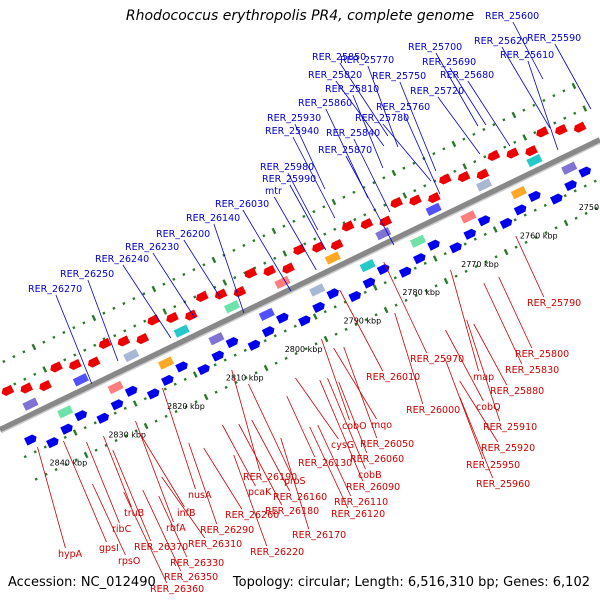 The width and height of the screenshot is (600, 600). I want to click on forward-gene-label: RER_26200, so click(183, 234).